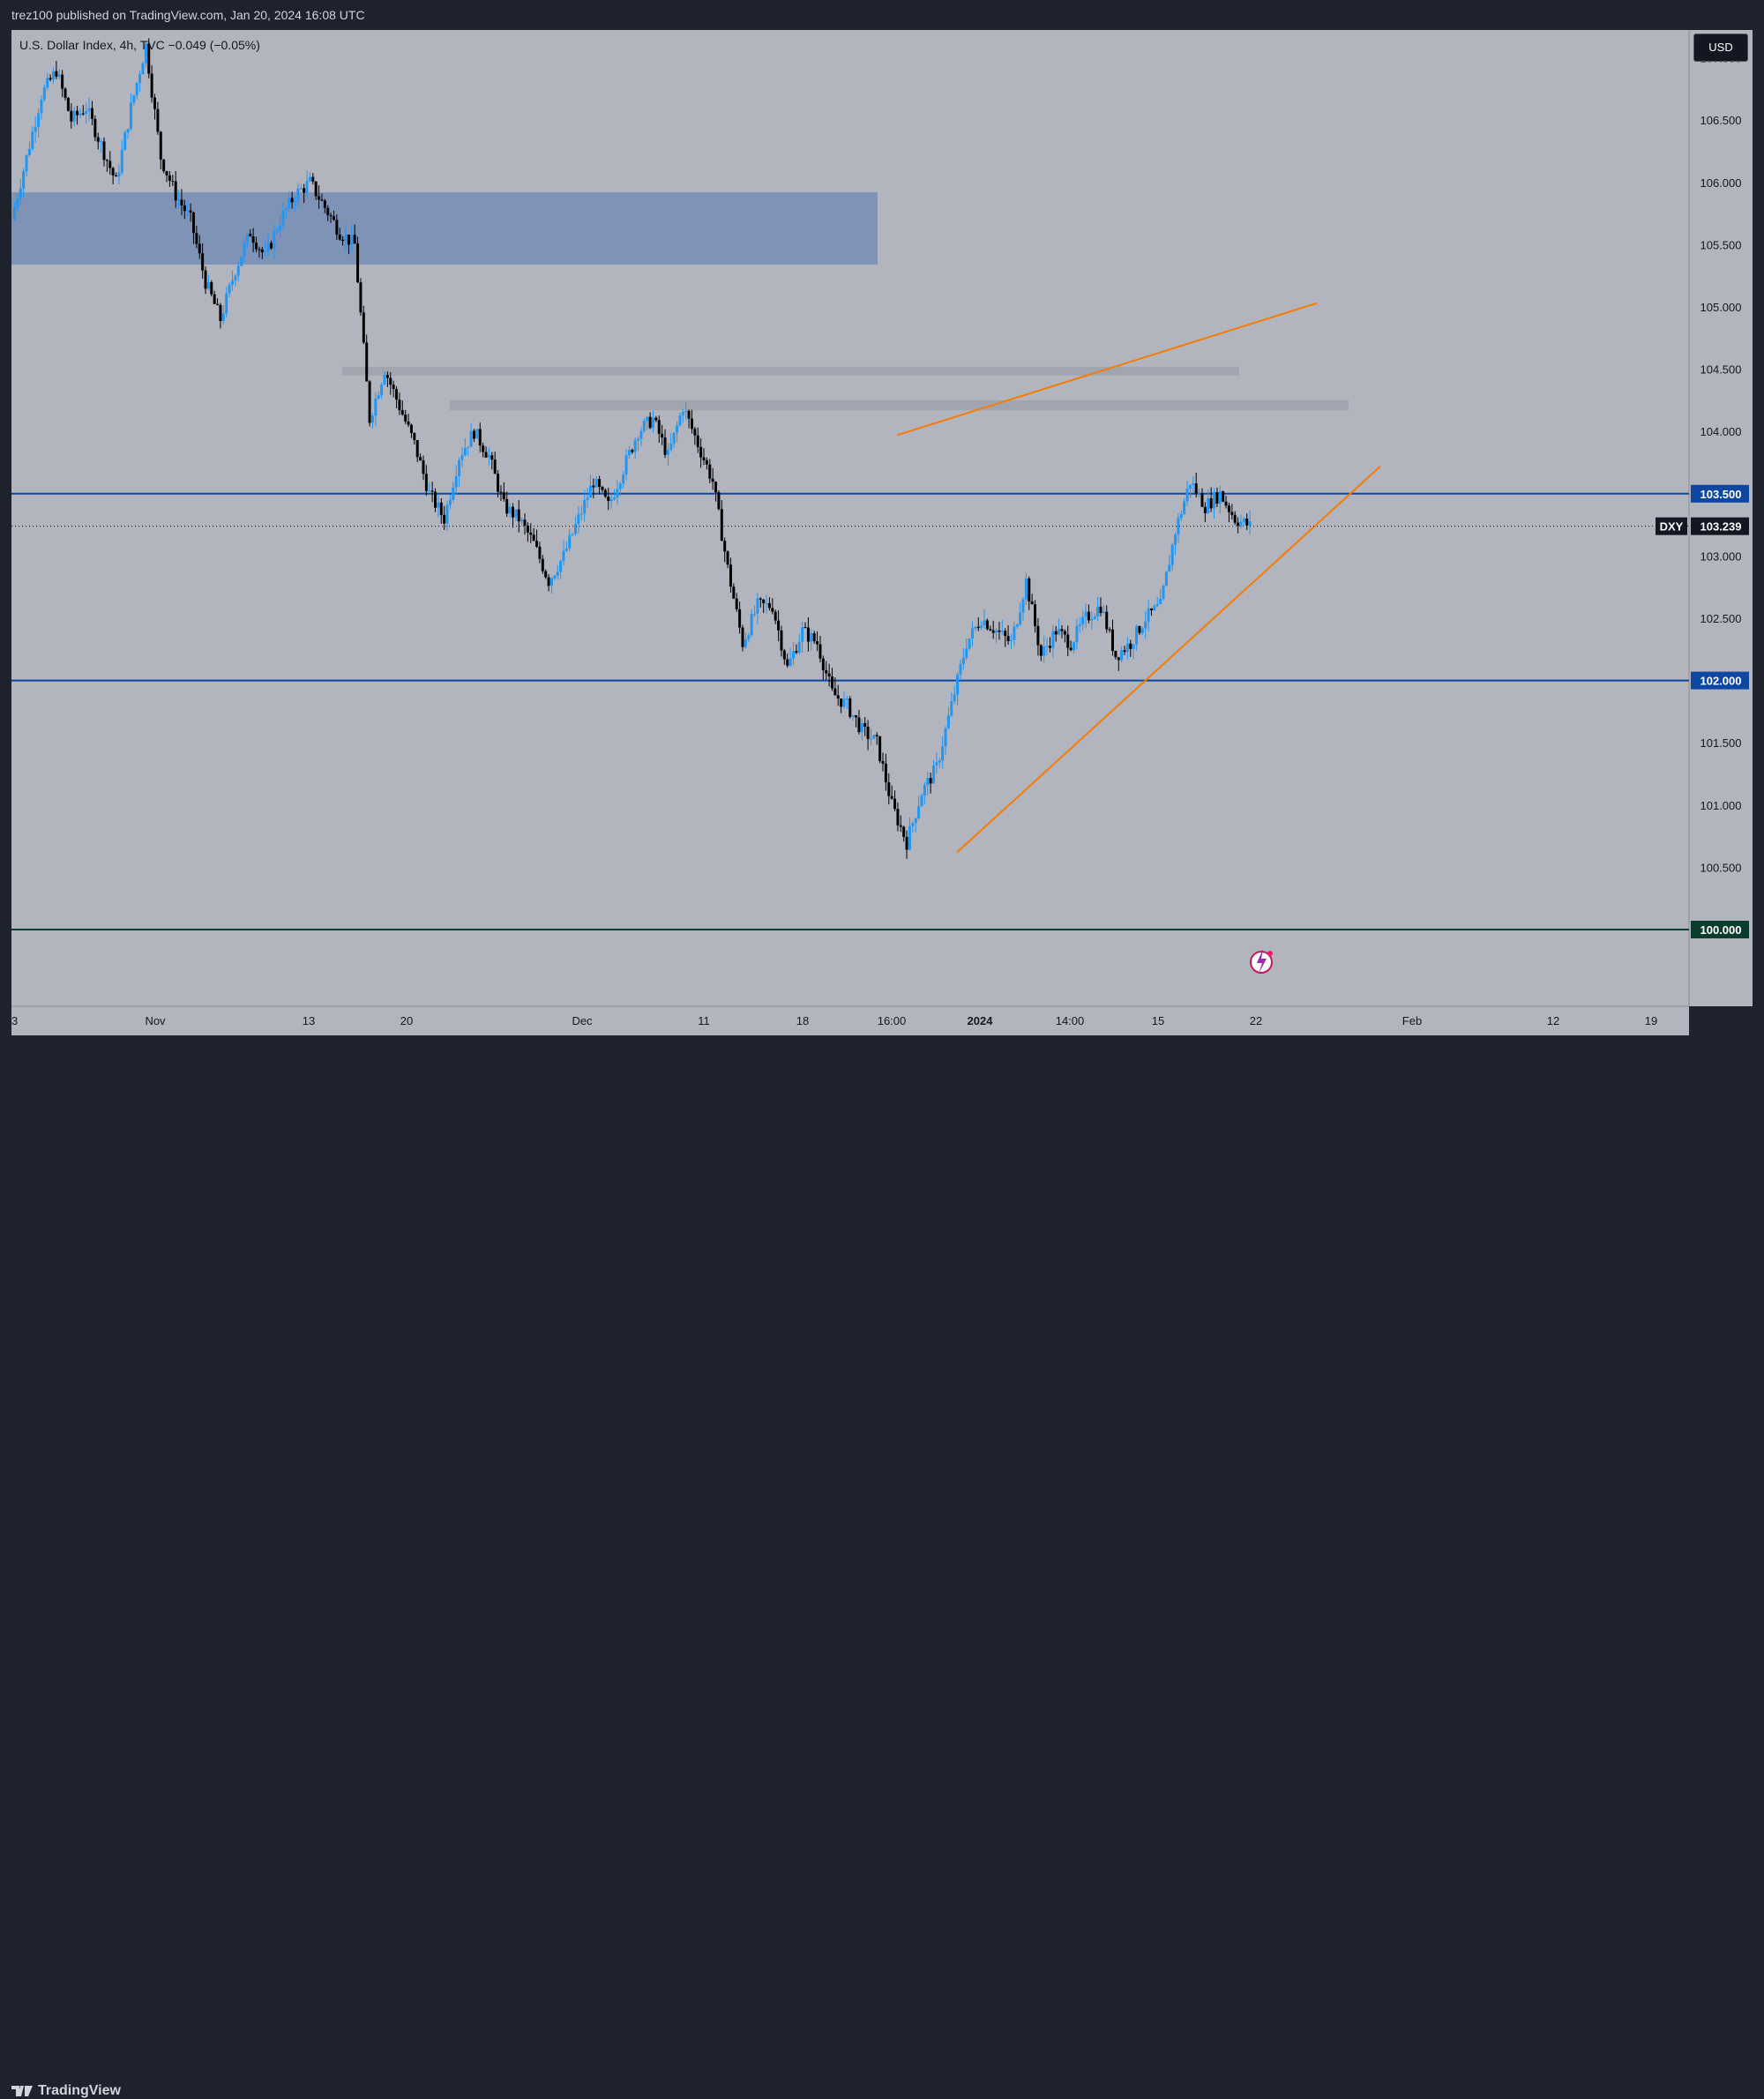 Image resolution: width=1764 pixels, height=2099 pixels. What do you see at coordinates (444, 228) in the screenshot?
I see `supply-zone` at bounding box center [444, 228].